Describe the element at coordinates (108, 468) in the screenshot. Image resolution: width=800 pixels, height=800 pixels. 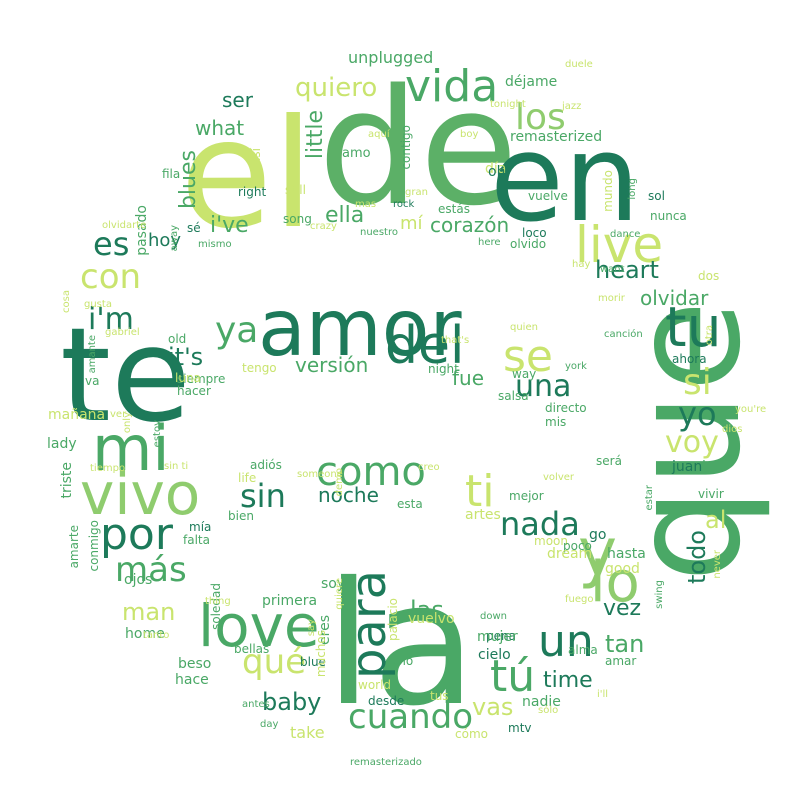
I see `word-tiempo: tiempo` at that location.